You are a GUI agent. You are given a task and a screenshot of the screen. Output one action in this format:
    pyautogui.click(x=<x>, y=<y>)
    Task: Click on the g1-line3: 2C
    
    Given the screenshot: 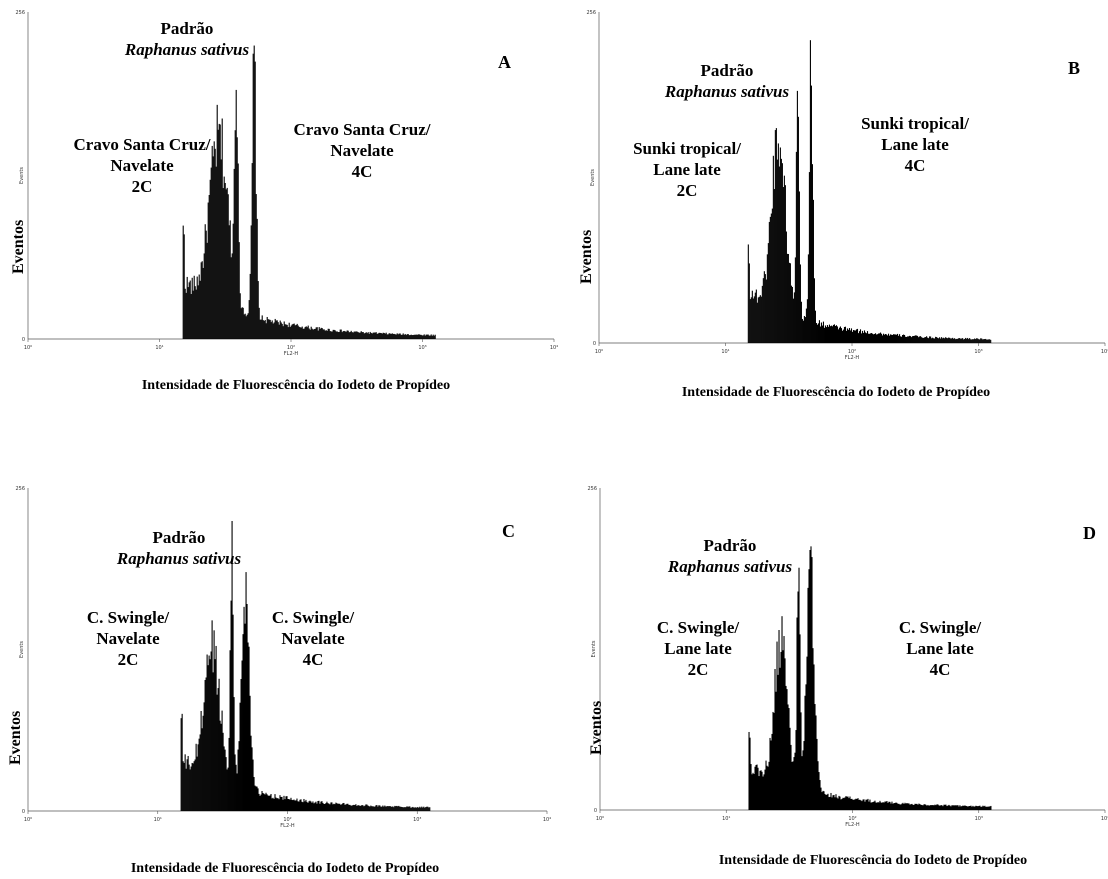 What is the action you would take?
    pyautogui.click(x=687, y=190)
    